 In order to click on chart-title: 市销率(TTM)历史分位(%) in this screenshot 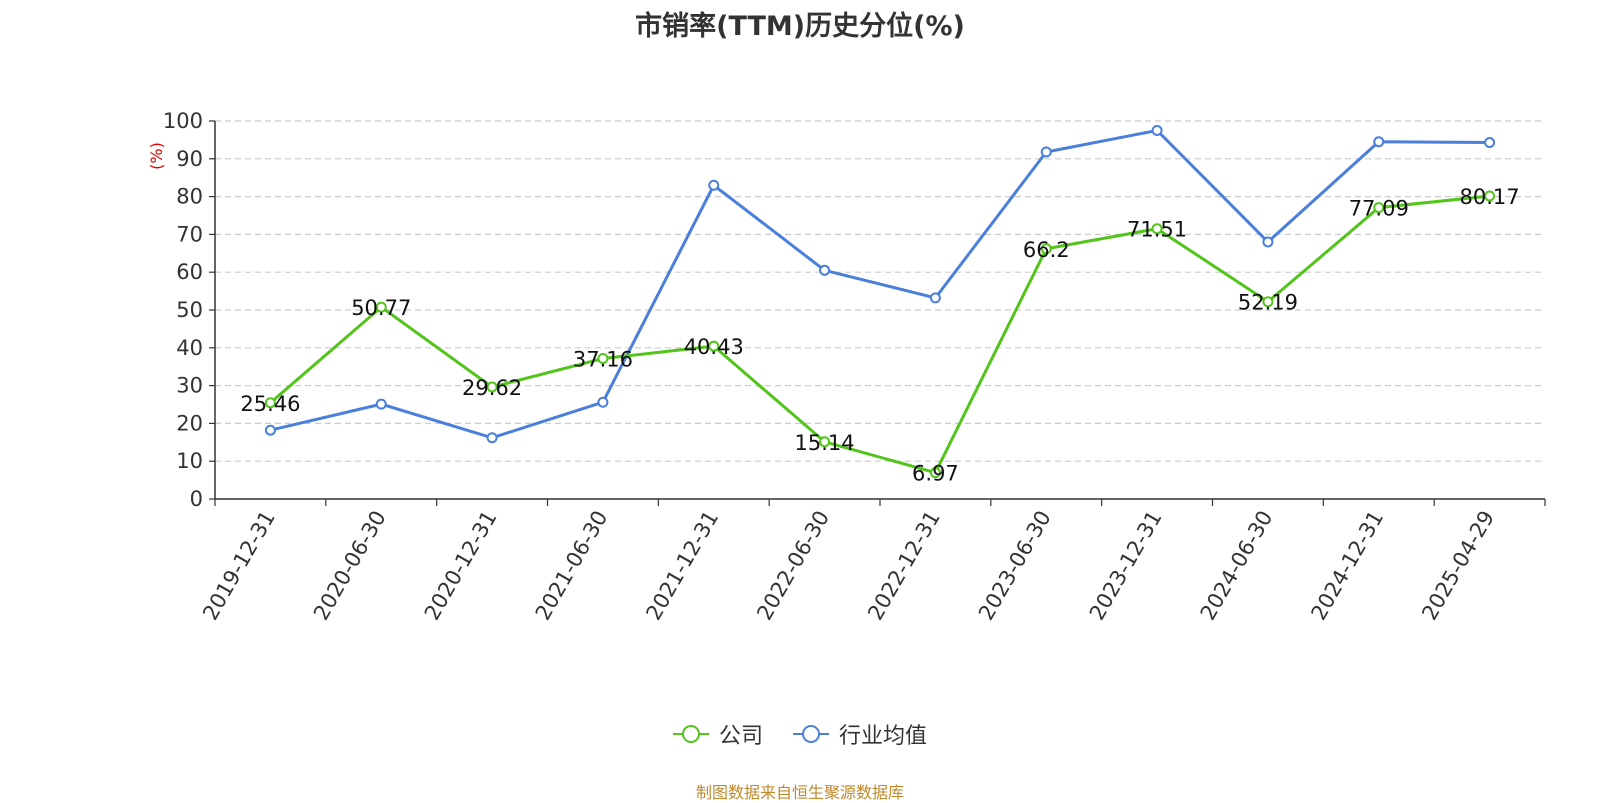, I will do `click(800, 26)`.